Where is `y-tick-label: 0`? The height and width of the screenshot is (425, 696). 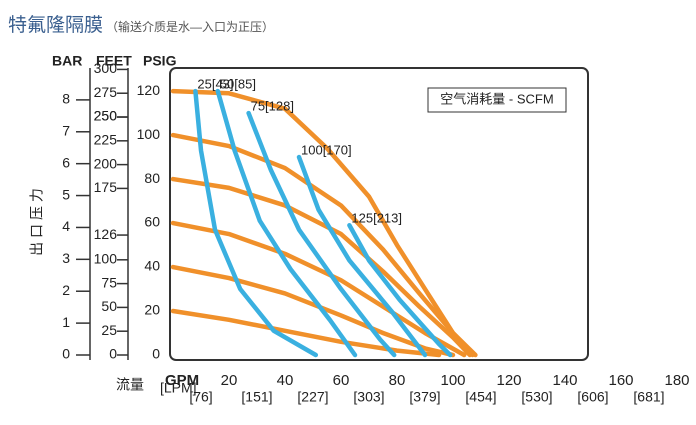 y-tick-label: 0 is located at coordinates (156, 354).